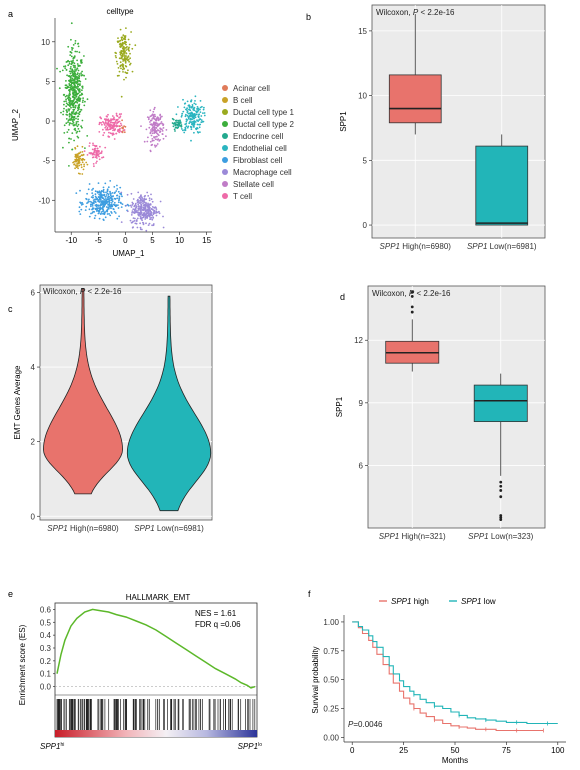 This screenshot has width=580, height=770. I want to click on gsea-y-tick-label: 0.2, so click(46, 661).